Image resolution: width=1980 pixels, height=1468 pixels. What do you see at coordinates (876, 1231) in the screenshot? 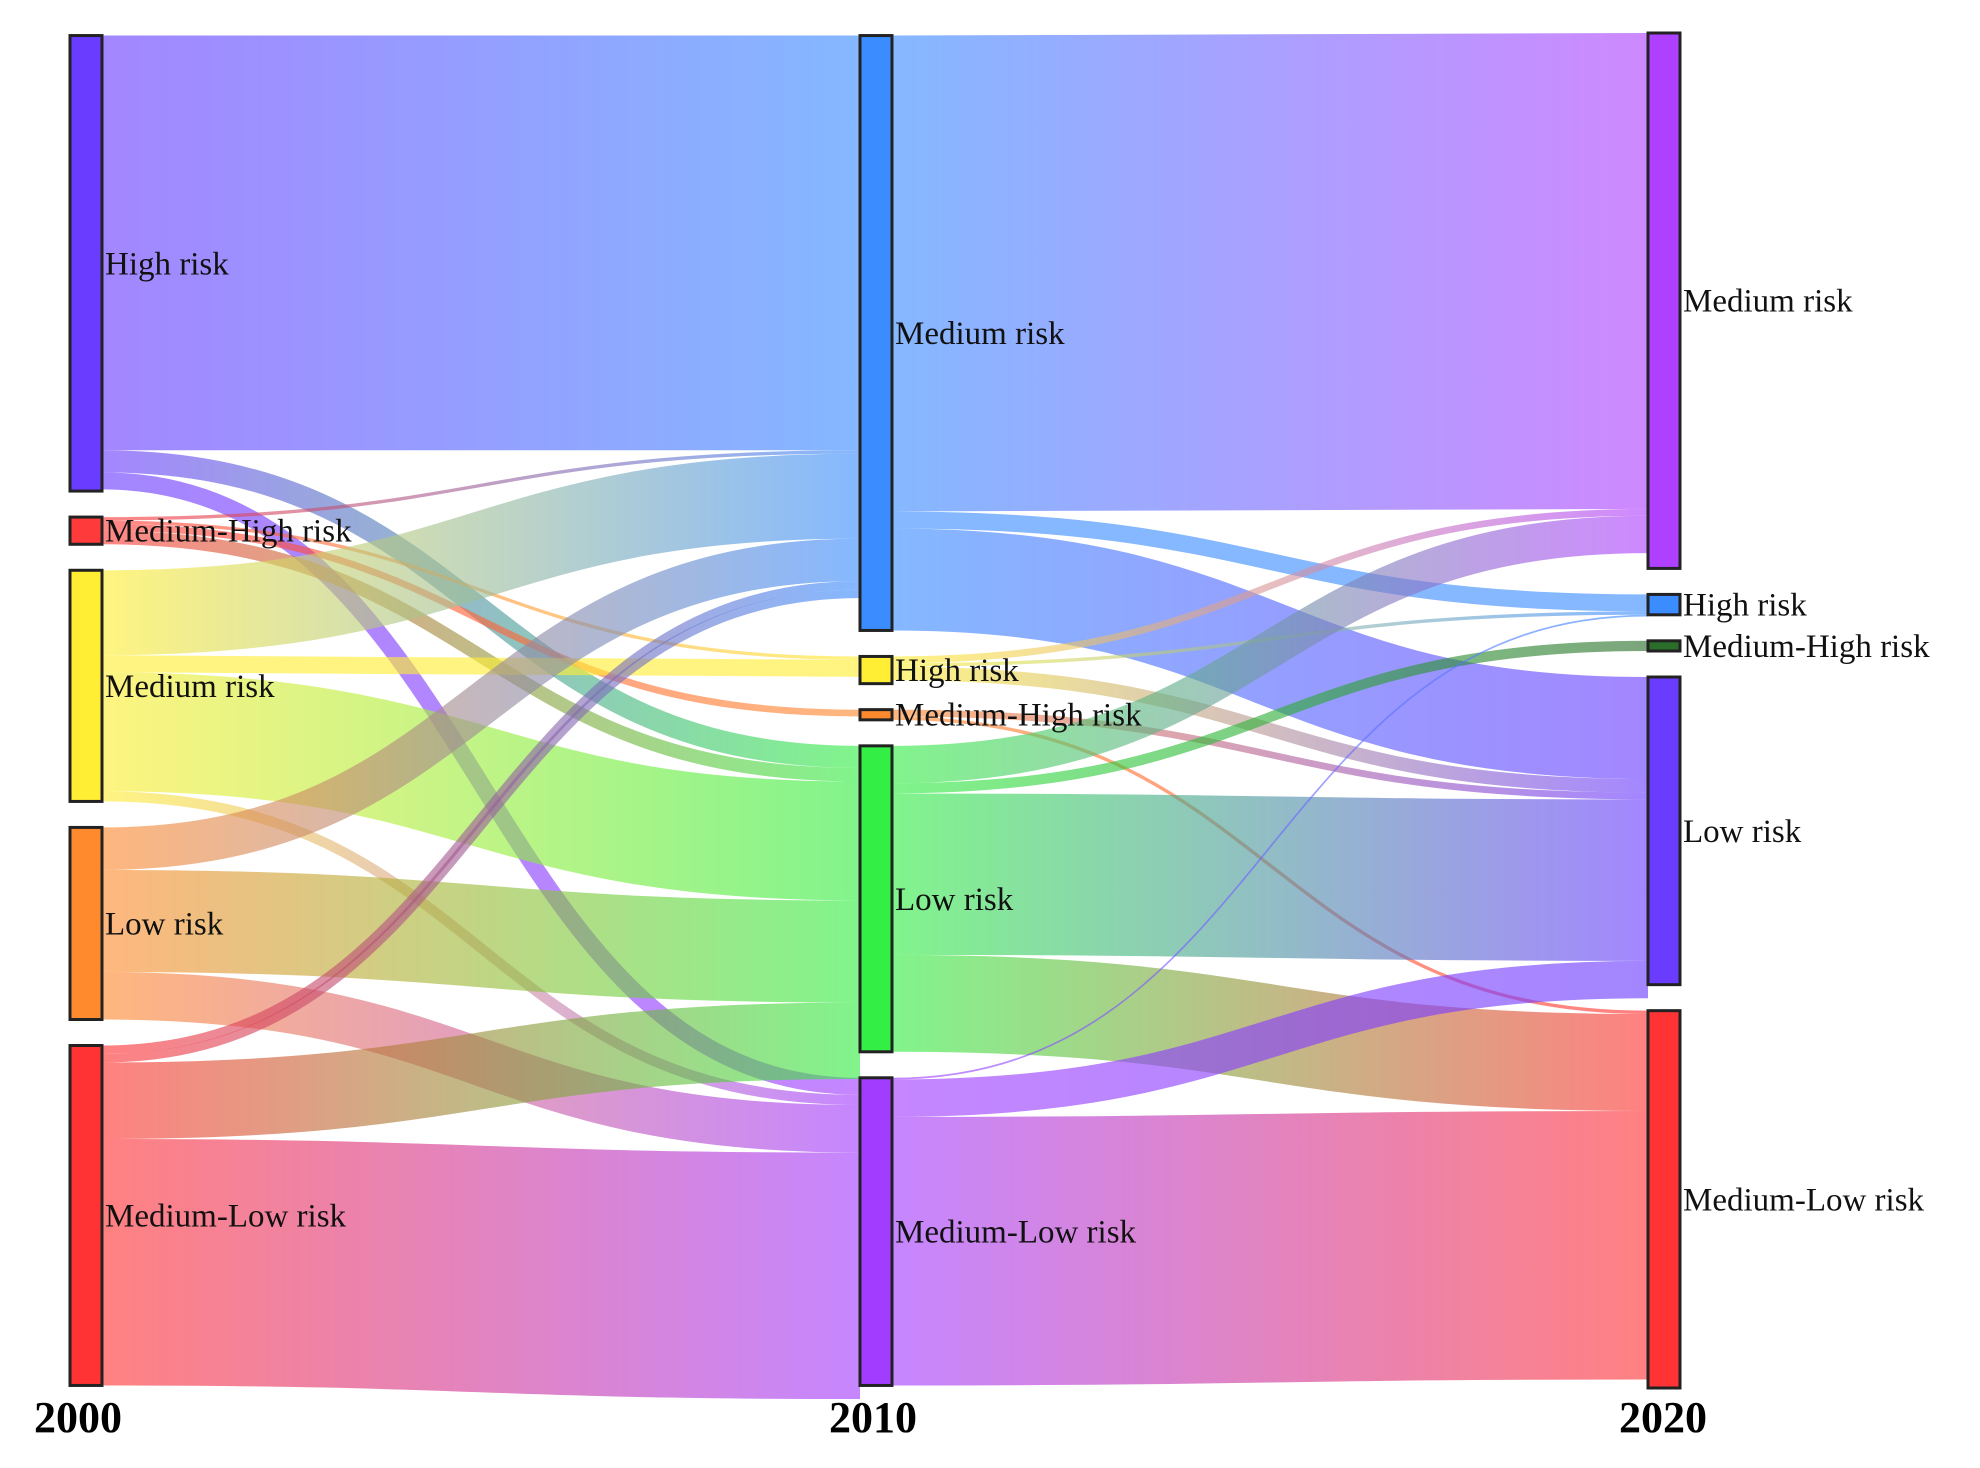
I see `node-bar-b_ml` at bounding box center [876, 1231].